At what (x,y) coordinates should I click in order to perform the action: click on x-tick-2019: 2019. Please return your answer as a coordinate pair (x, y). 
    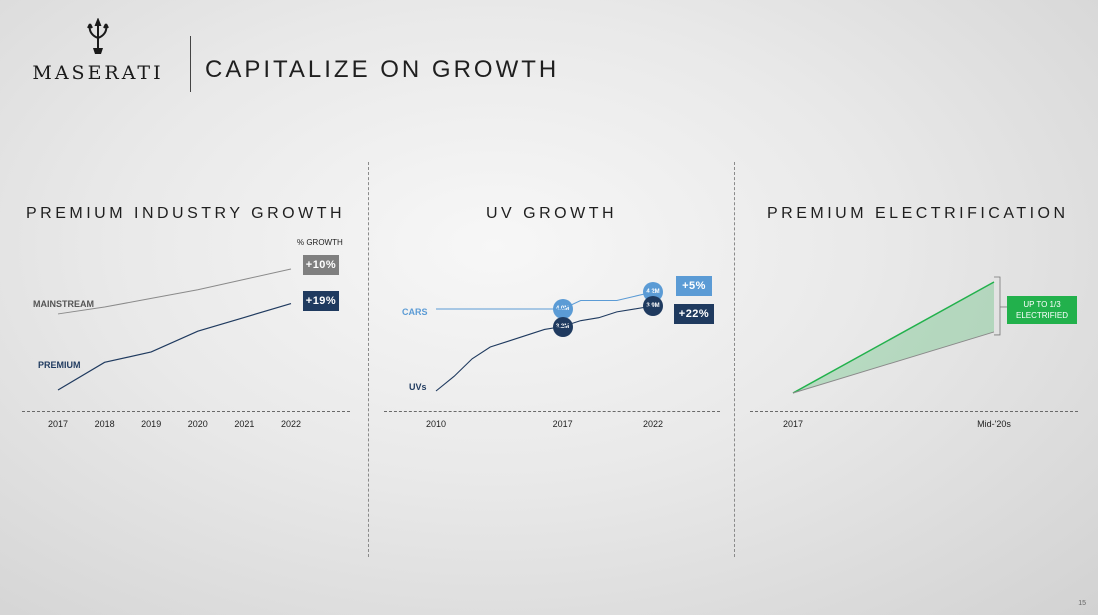
    Looking at the image, I should click on (151, 424).